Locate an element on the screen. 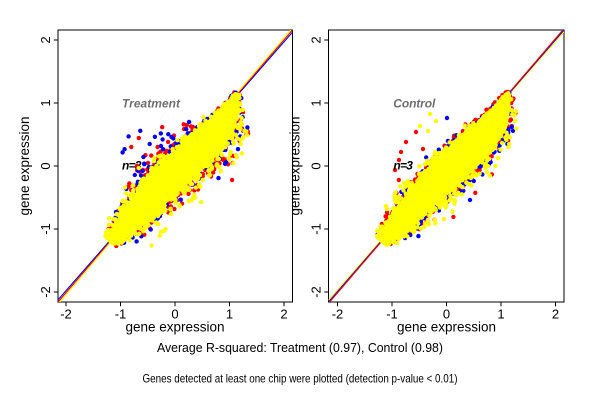  svg-text: Treatment is located at coordinates (151, 104).